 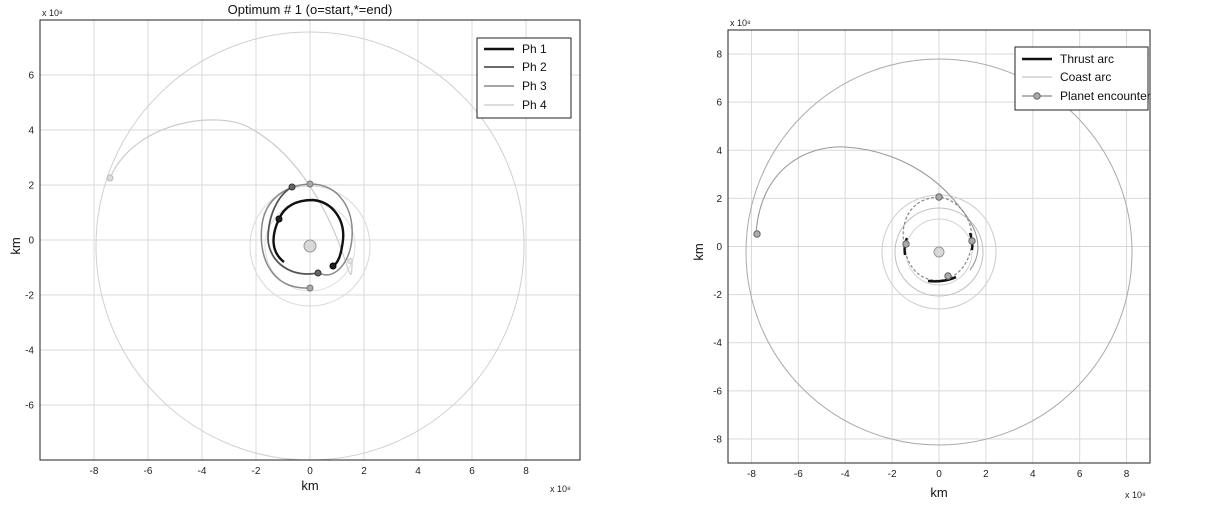 What do you see at coordinates (560, 489) in the screenshot?
I see `left-x-multiplier: x 10⁸` at bounding box center [560, 489].